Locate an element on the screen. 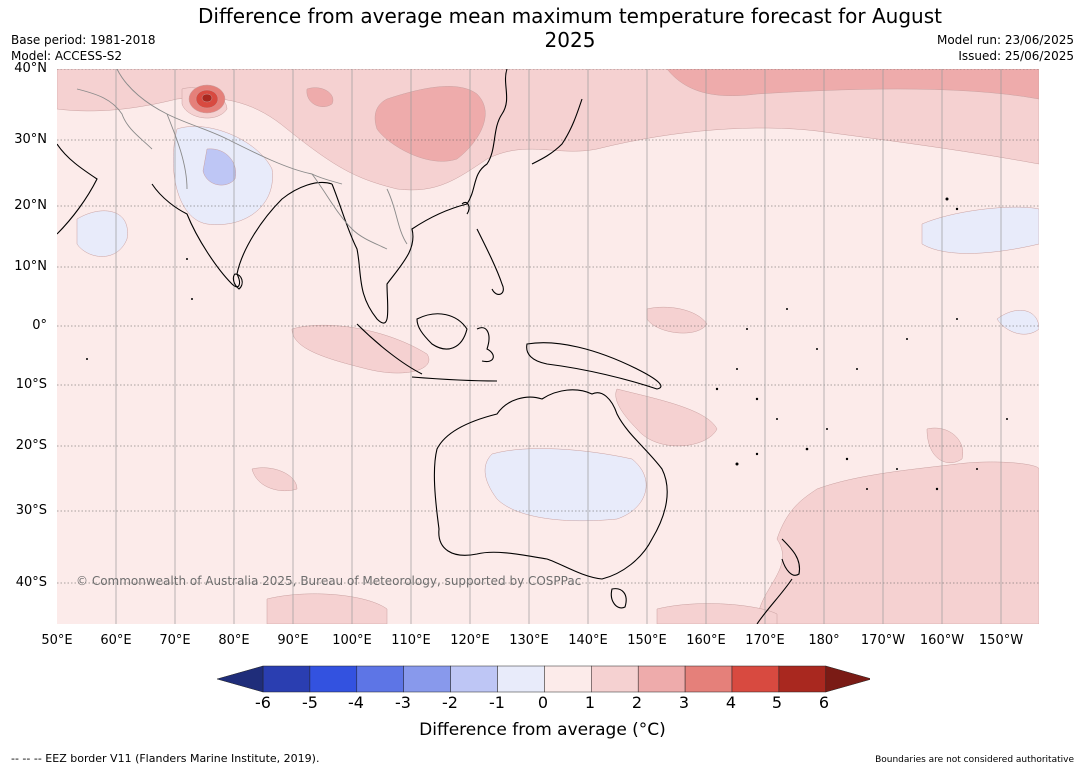  new-zealand-north is located at coordinates (791, 557).